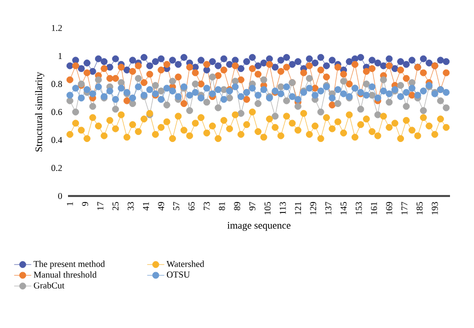 This screenshot has height=328, width=474. I want to click on x-tick-label: 73, so click(207, 206).